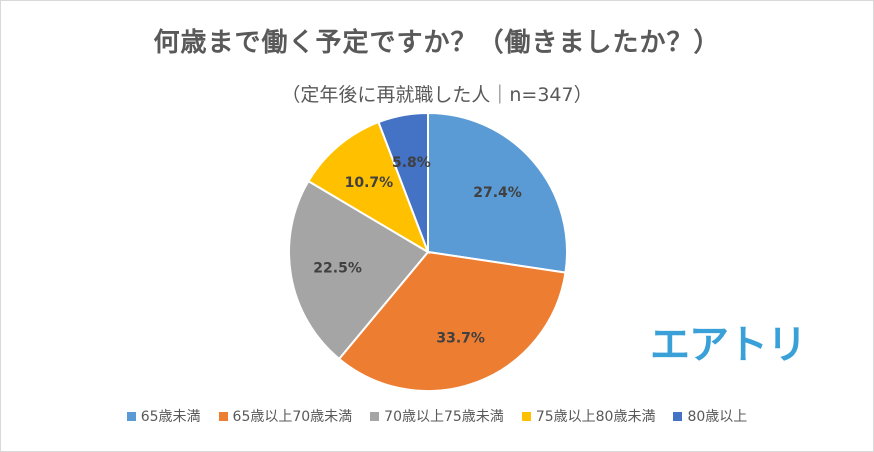 The height and width of the screenshot is (452, 874). Describe the element at coordinates (170, 417) in the screenshot. I see `legend-label-1: 65歳未満` at that location.